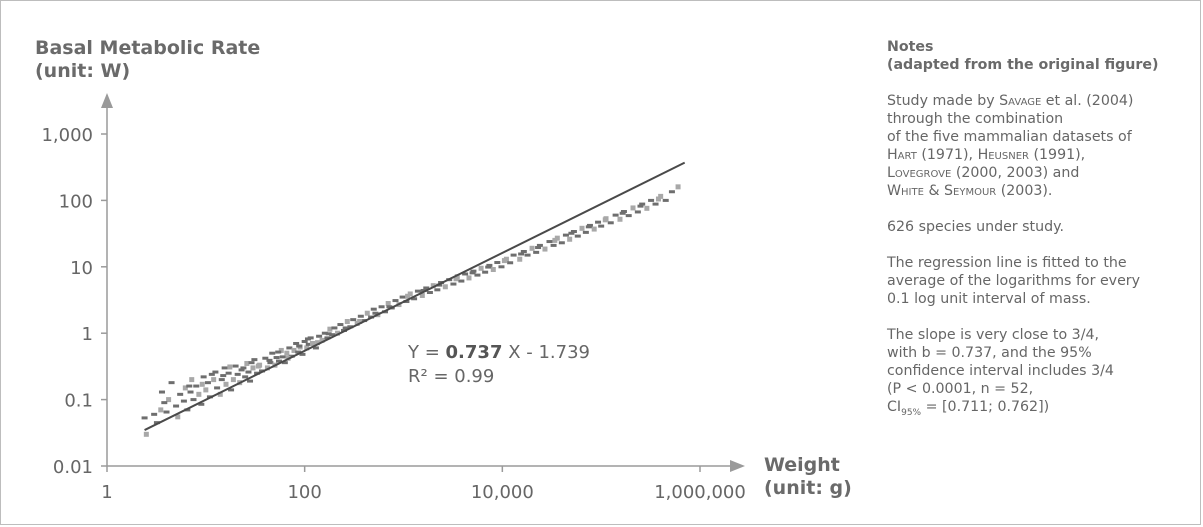 The height and width of the screenshot is (527, 1203). Describe the element at coordinates (911, 412) in the screenshot. I see `ci-subscript: 95%` at that location.